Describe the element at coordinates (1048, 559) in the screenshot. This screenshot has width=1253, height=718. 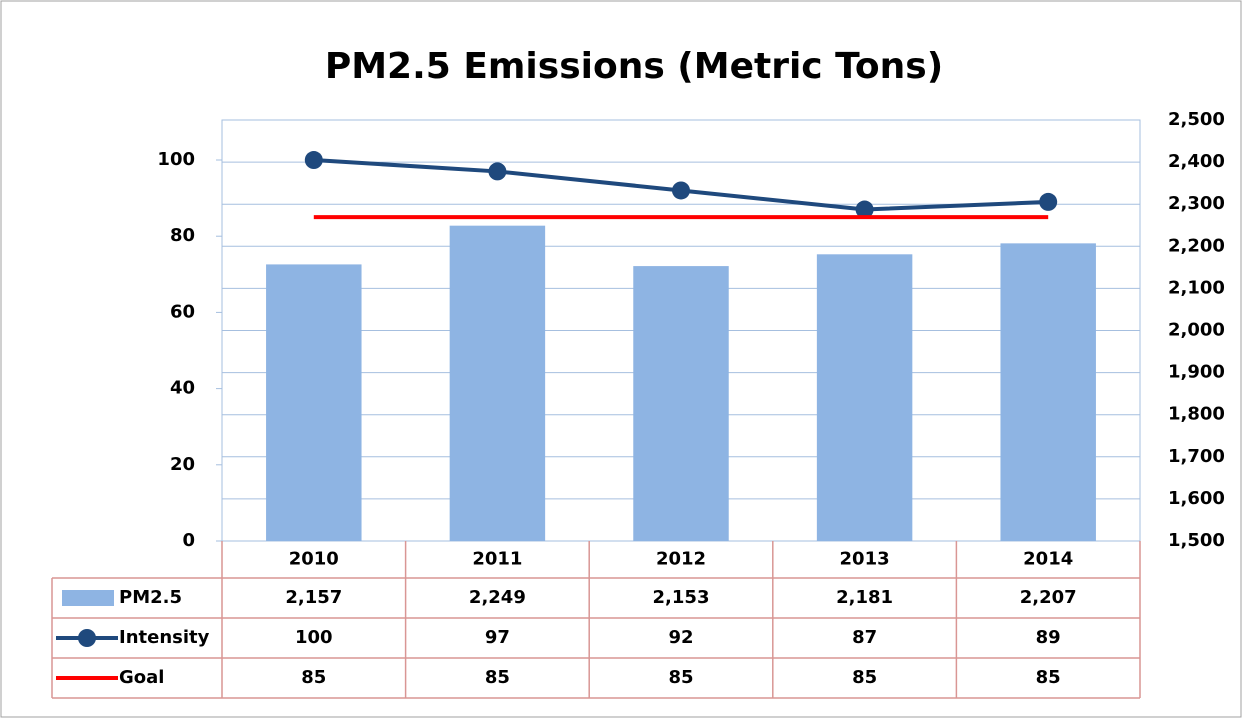
I see `x-tick-label: 2014` at that location.